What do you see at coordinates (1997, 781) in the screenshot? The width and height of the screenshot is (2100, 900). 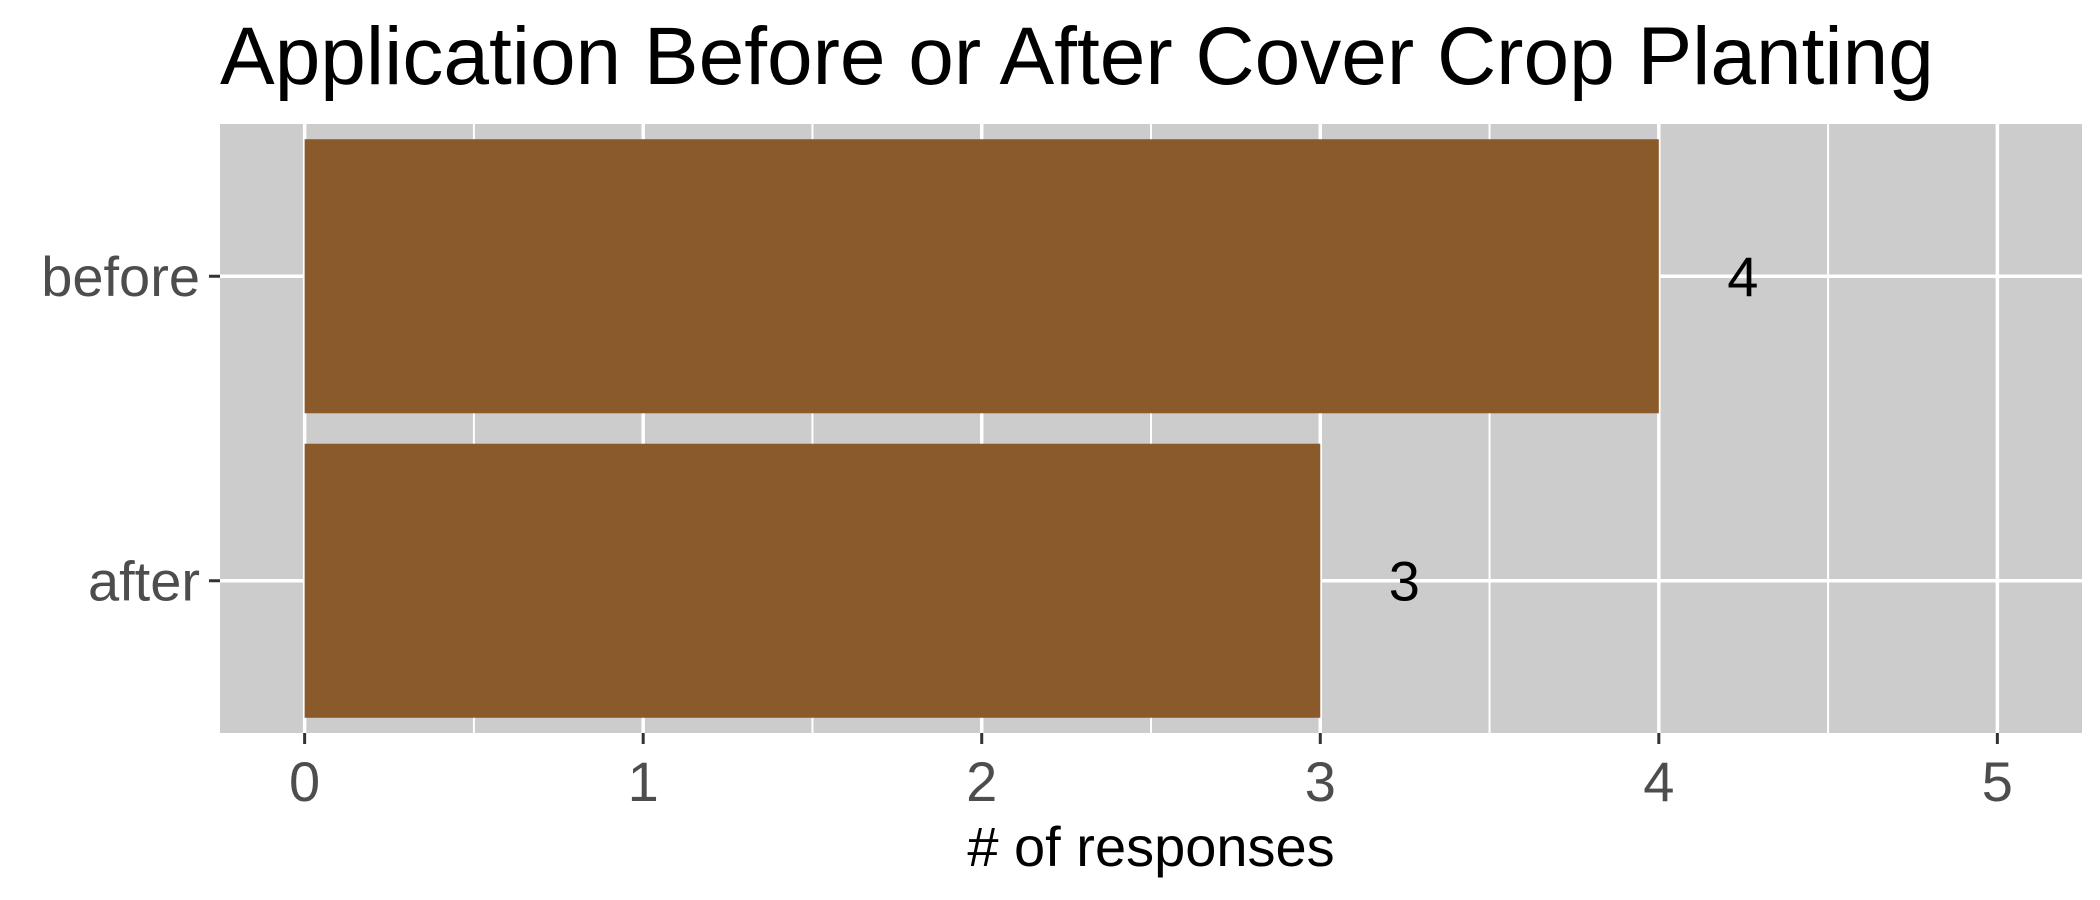 I see `x-tick-label-5: 5` at bounding box center [1997, 781].